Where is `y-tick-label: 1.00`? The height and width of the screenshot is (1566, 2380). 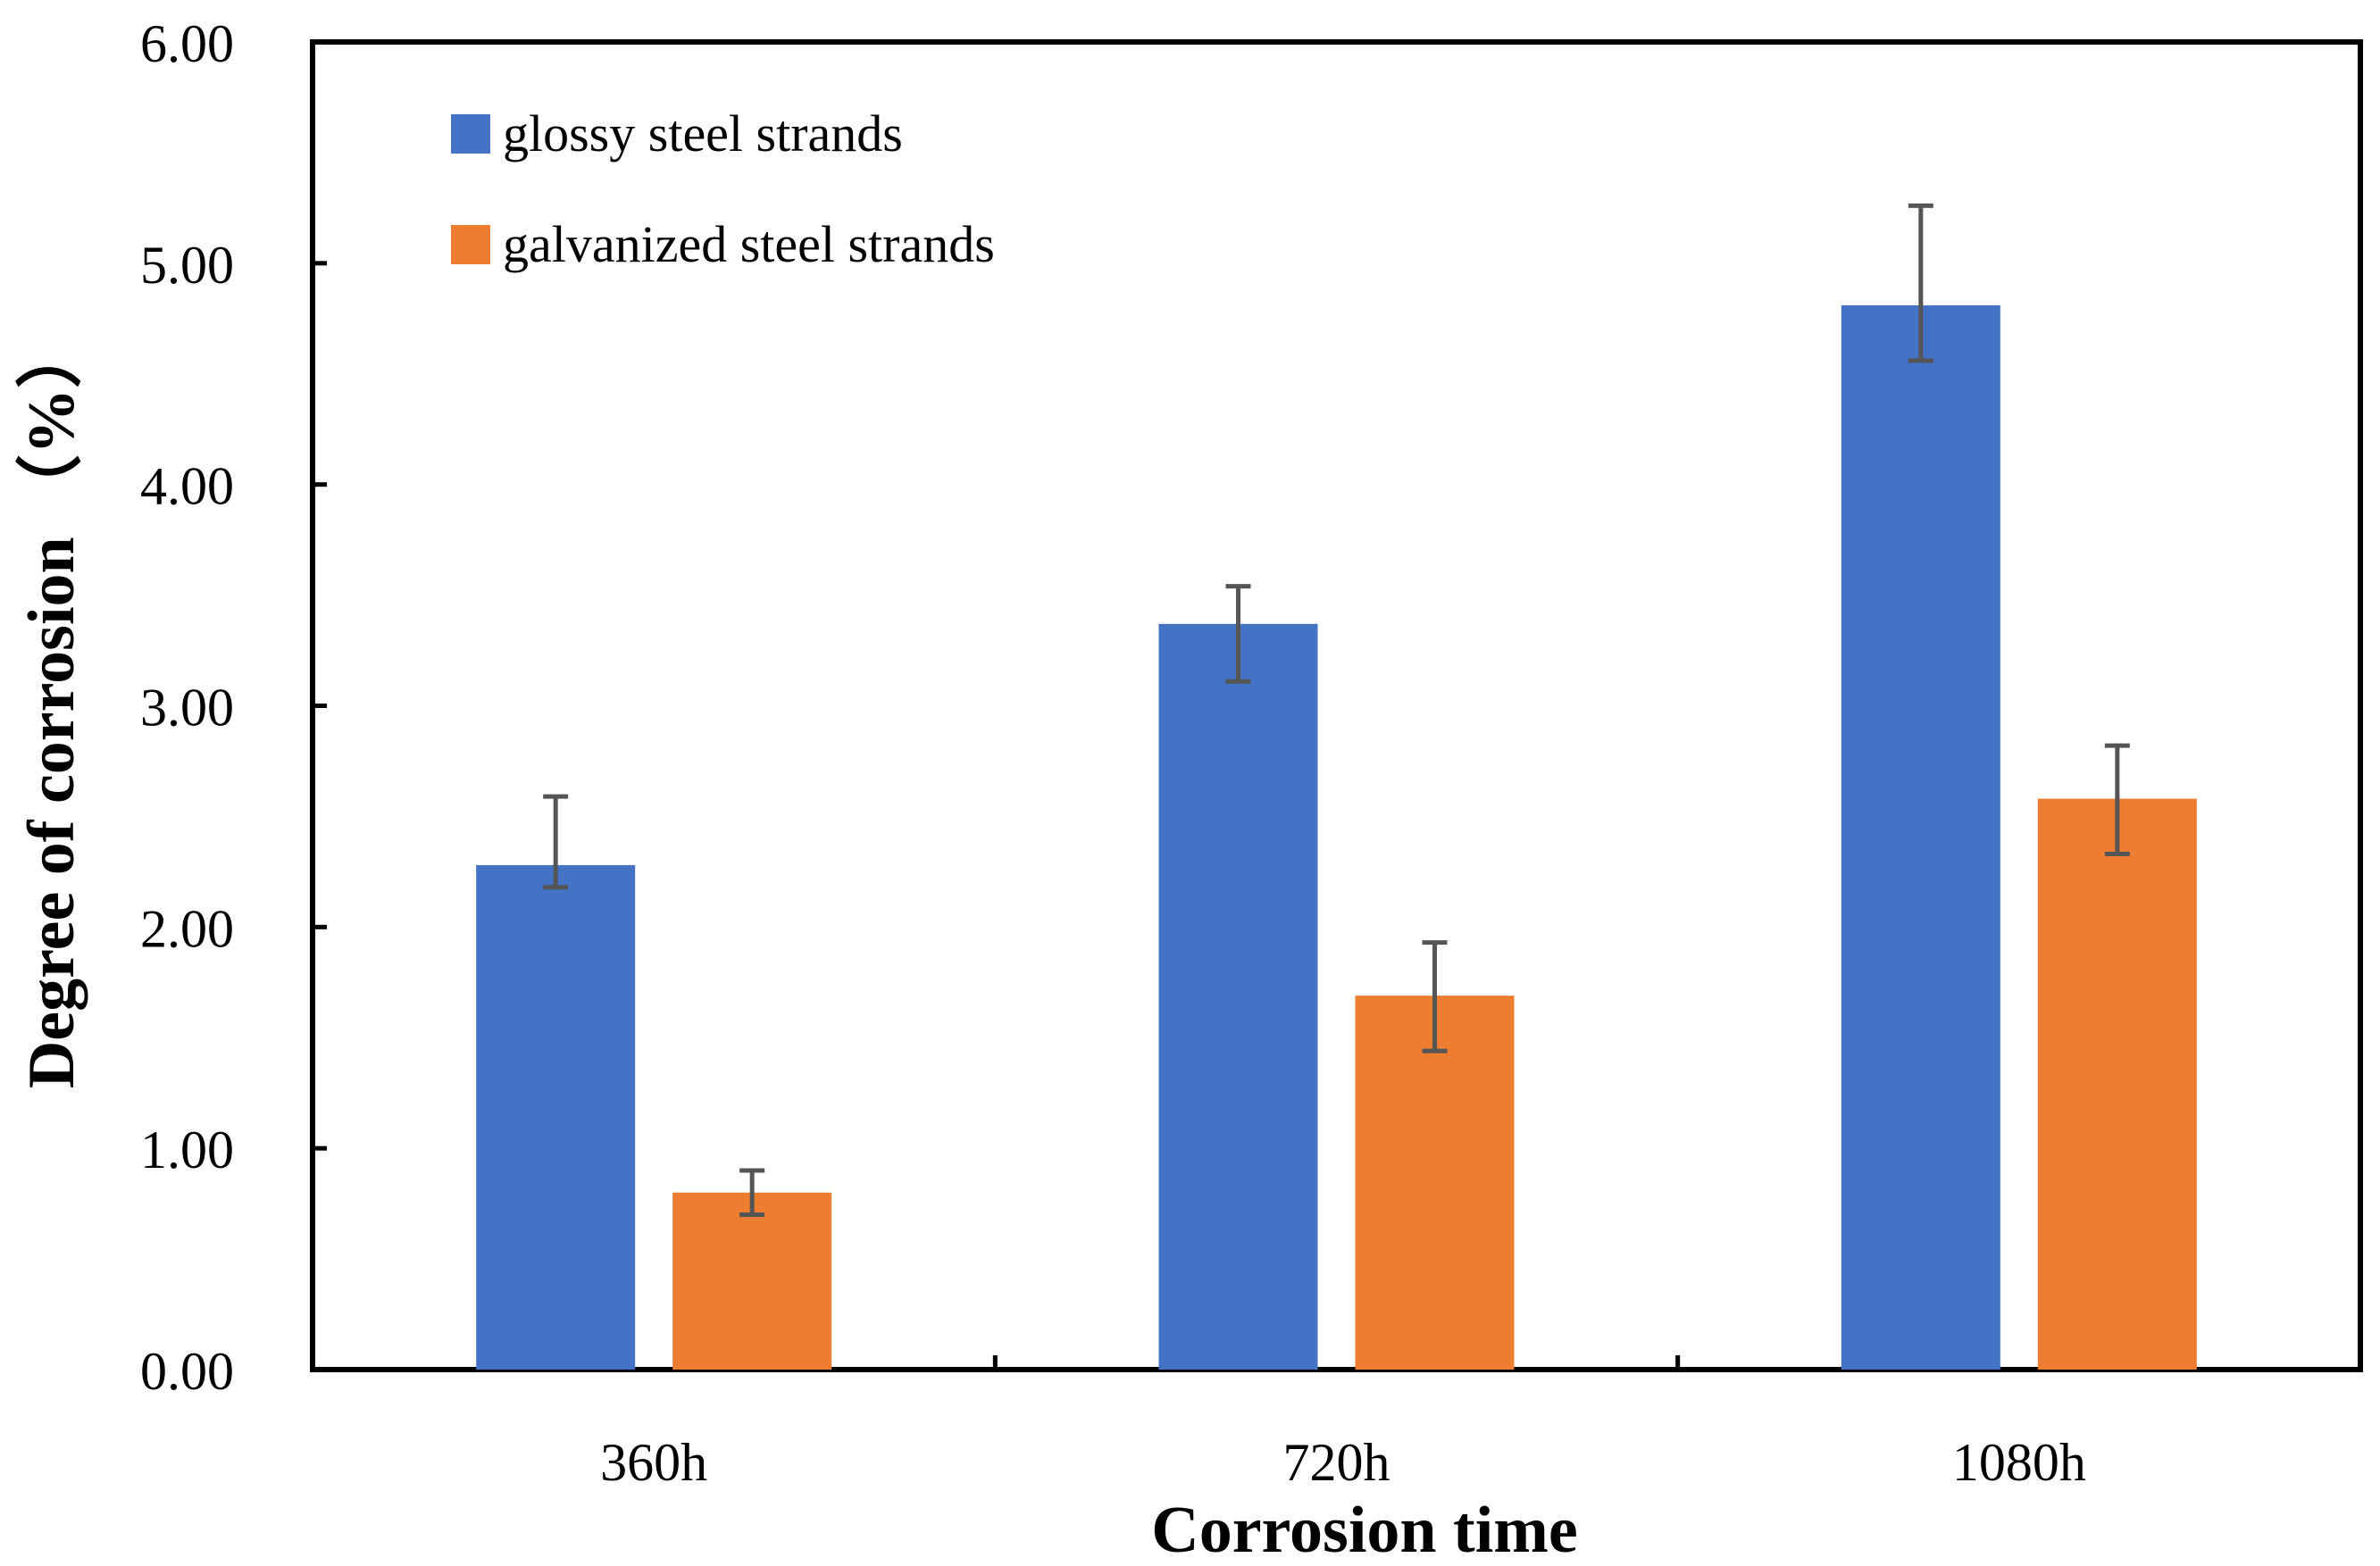
y-tick-label: 1.00 is located at coordinates (187, 1150).